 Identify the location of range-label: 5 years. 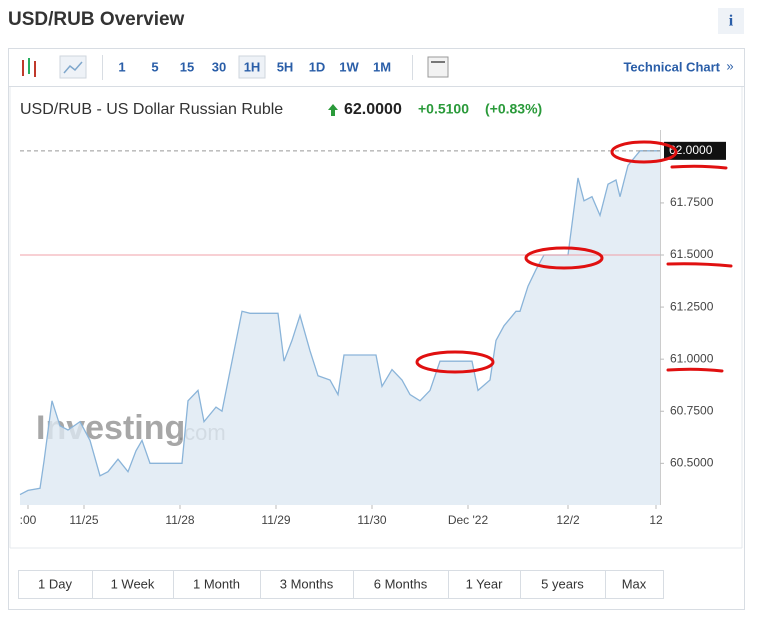
(562, 583).